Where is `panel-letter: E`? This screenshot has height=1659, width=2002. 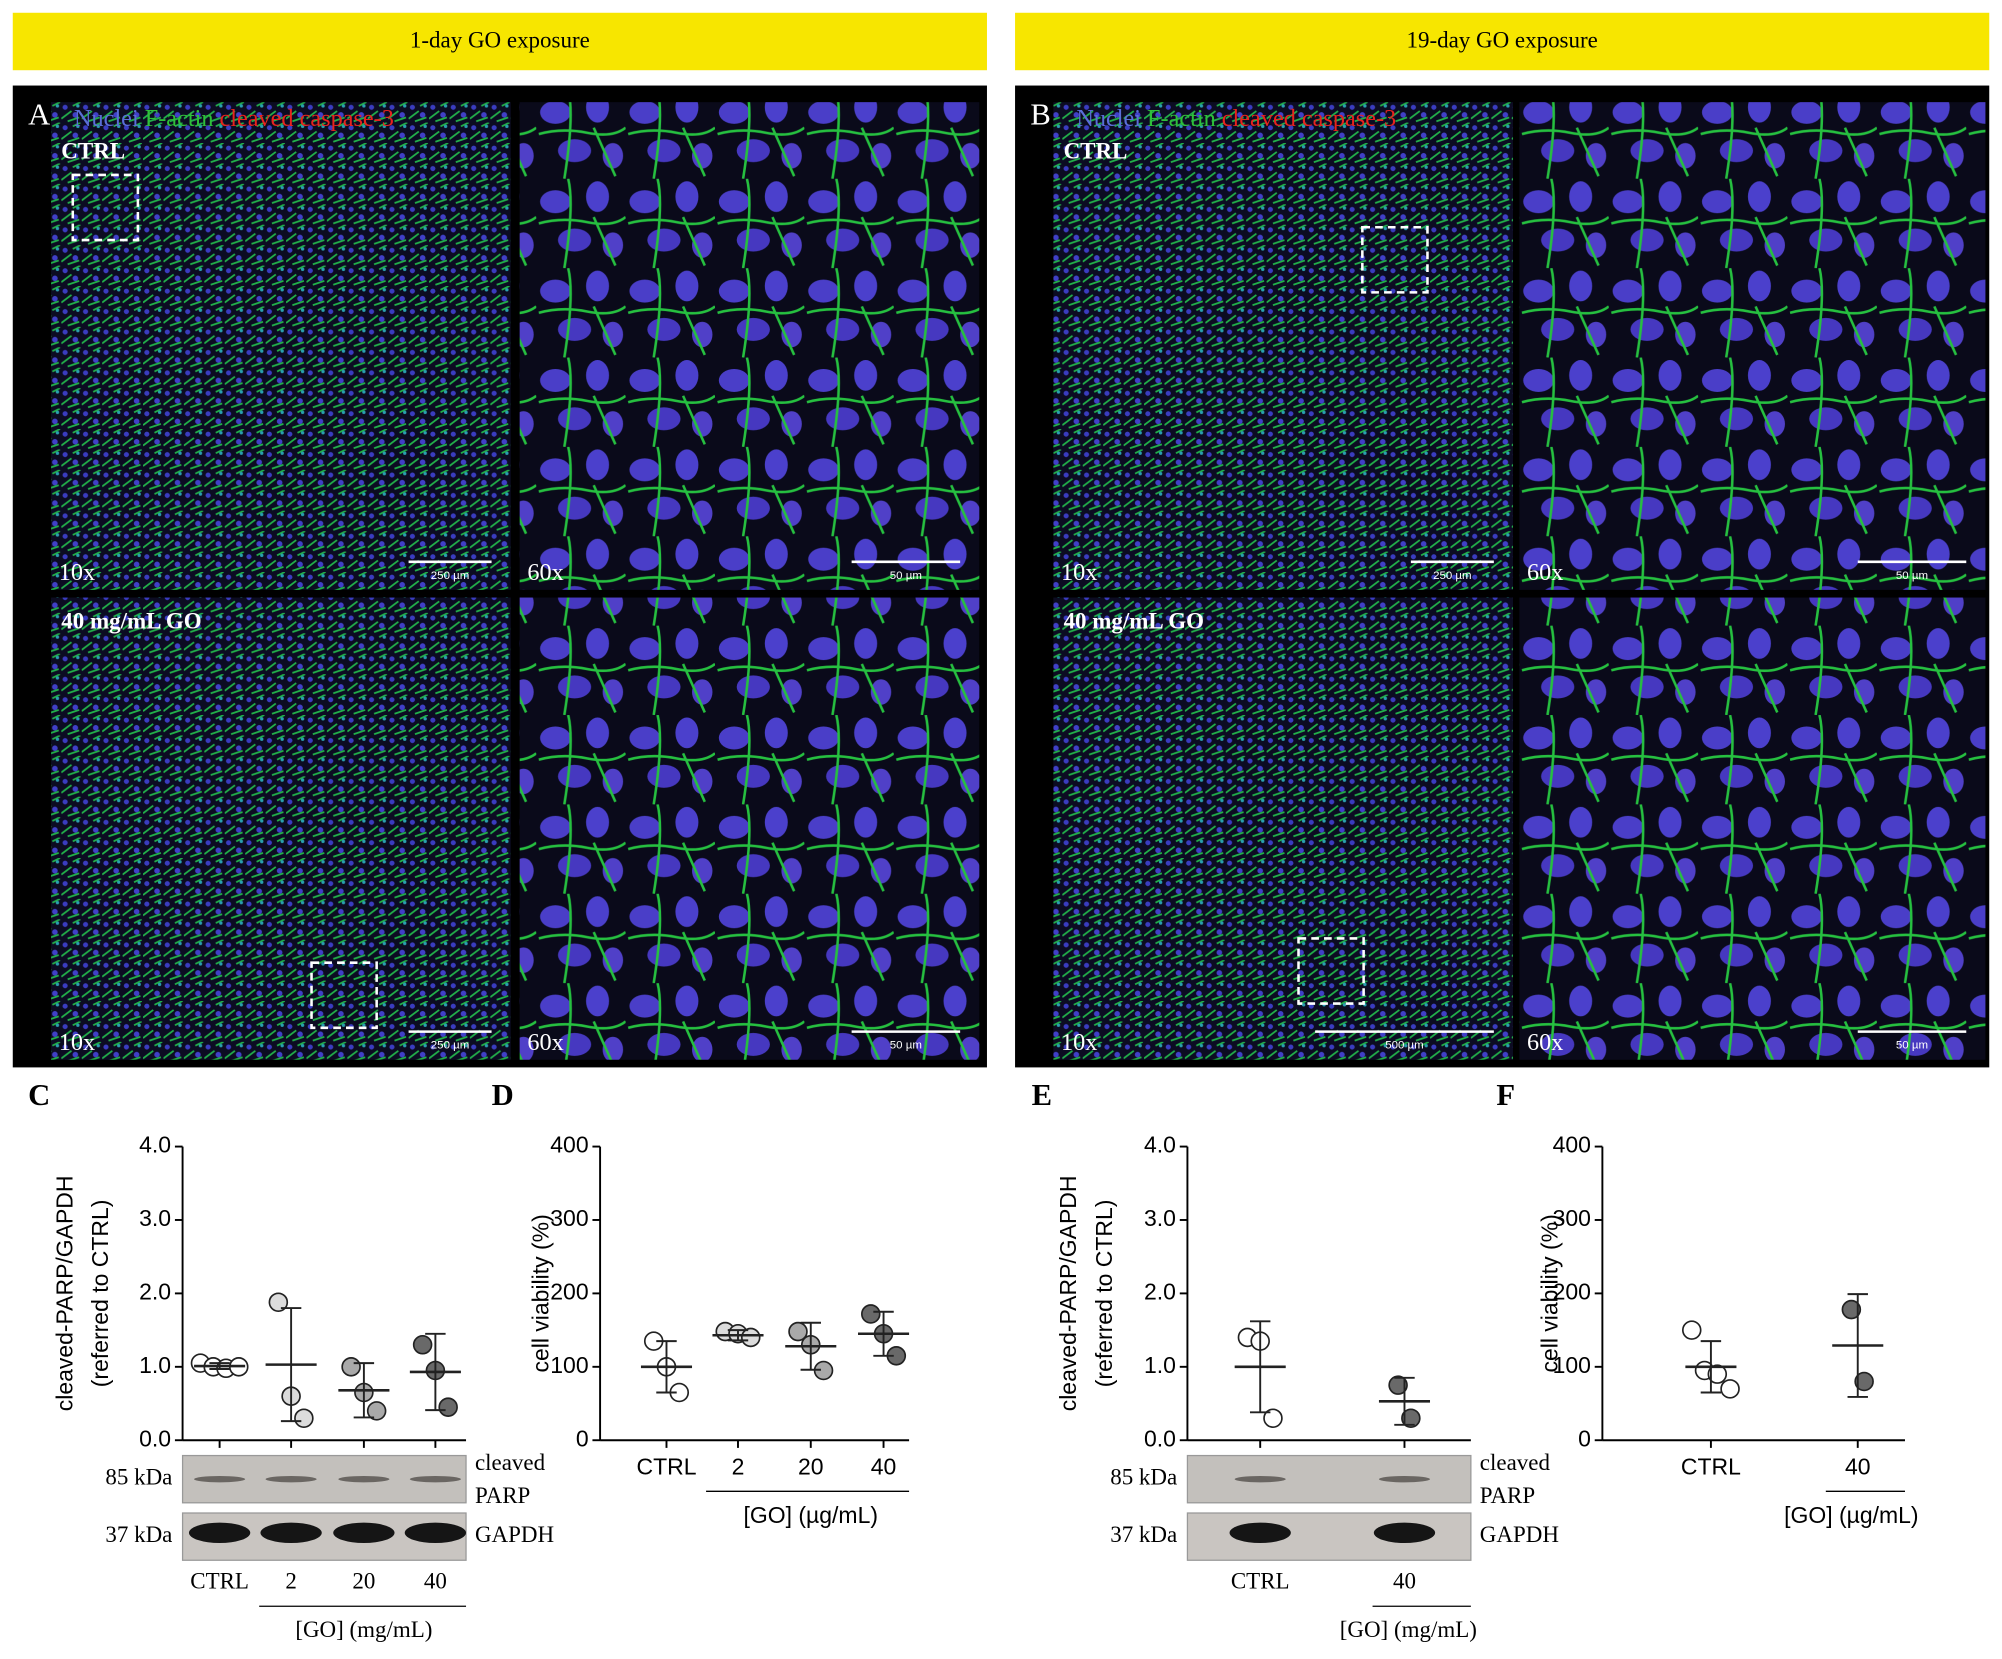
panel-letter: E is located at coordinates (1042, 1095).